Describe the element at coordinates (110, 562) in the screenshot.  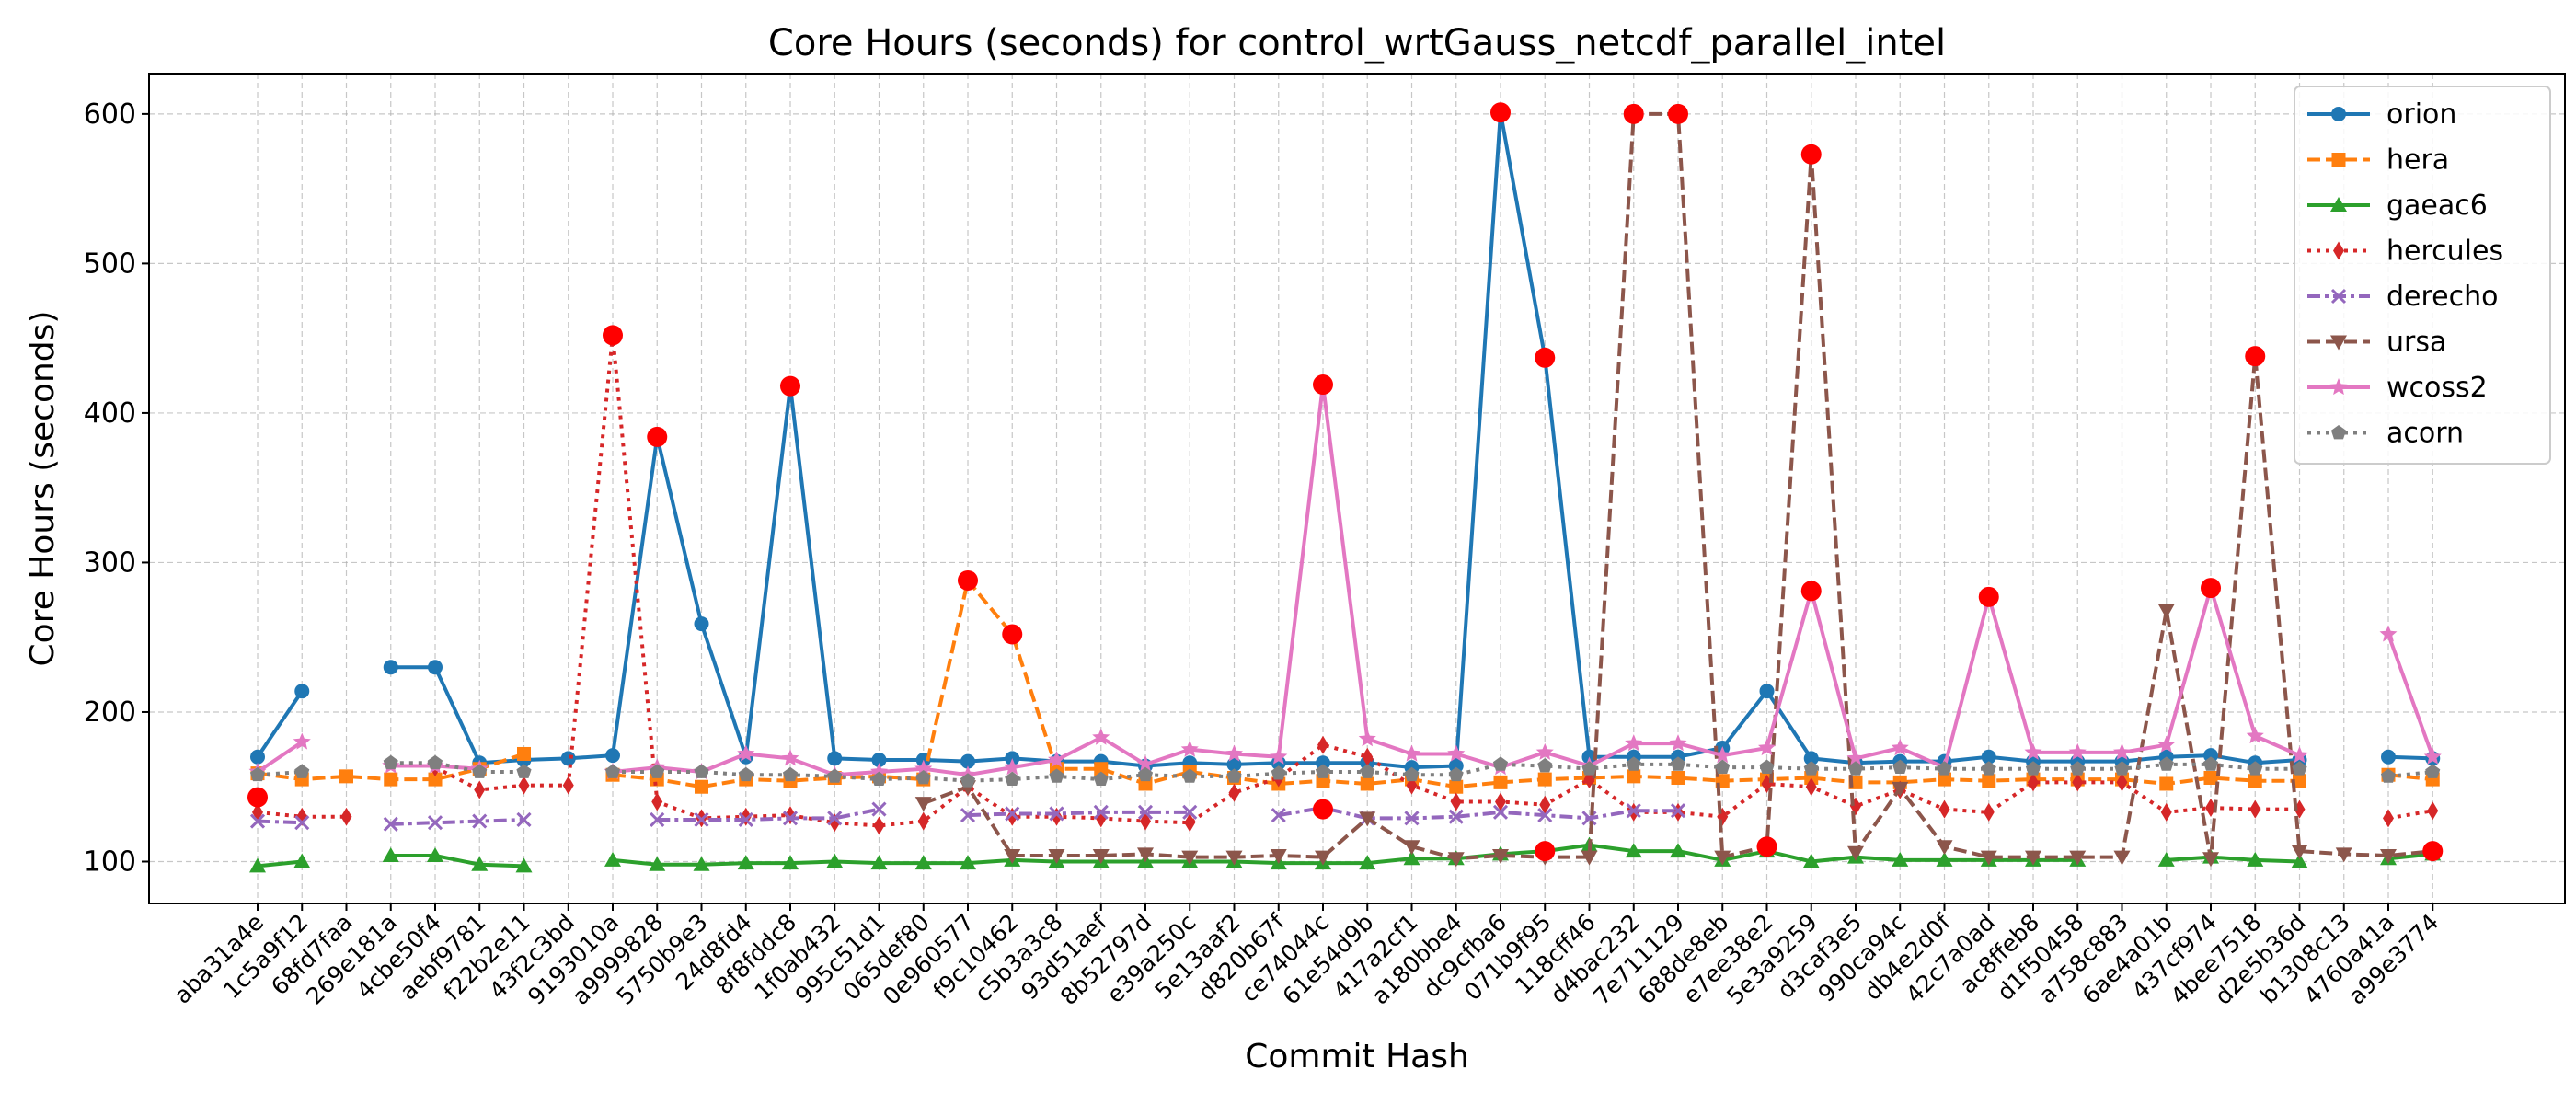
I see `y-tick-label: 300` at that location.